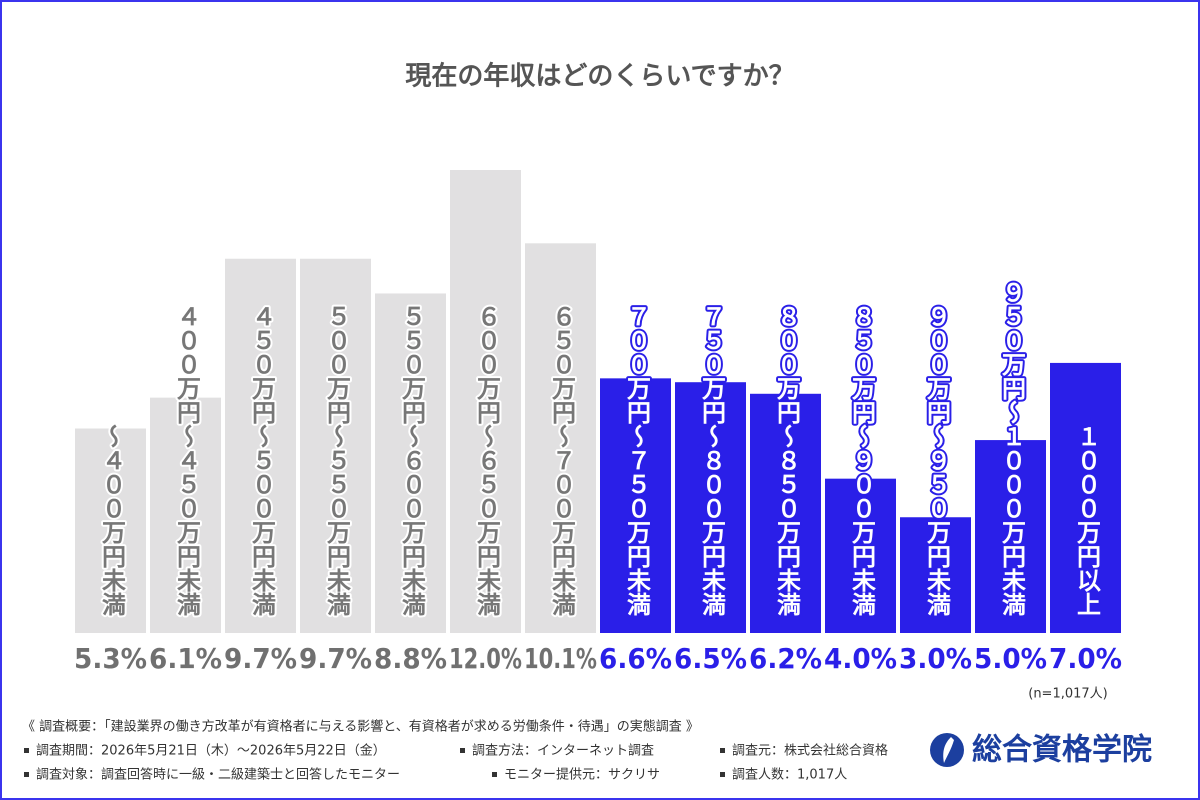 Image resolution: width=1200 pixels, height=800 pixels. Describe the element at coordinates (862, 460) in the screenshot. I see `category-label: ８５０万円～９００万円未満` at that location.